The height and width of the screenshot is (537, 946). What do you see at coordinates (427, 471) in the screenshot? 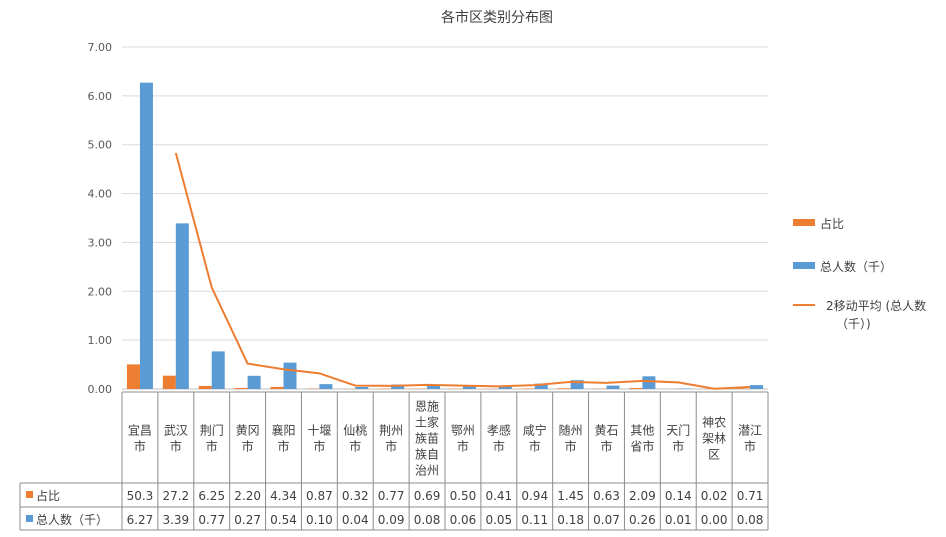
I see `category-label: 治州` at bounding box center [427, 471].